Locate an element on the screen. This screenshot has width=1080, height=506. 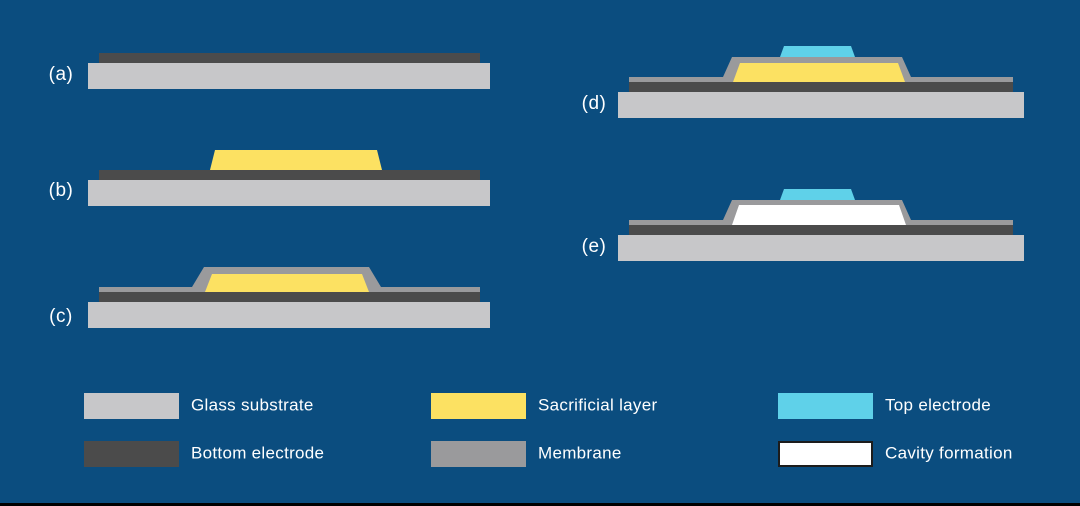
step-a-diagram is located at coordinates (289, 71).